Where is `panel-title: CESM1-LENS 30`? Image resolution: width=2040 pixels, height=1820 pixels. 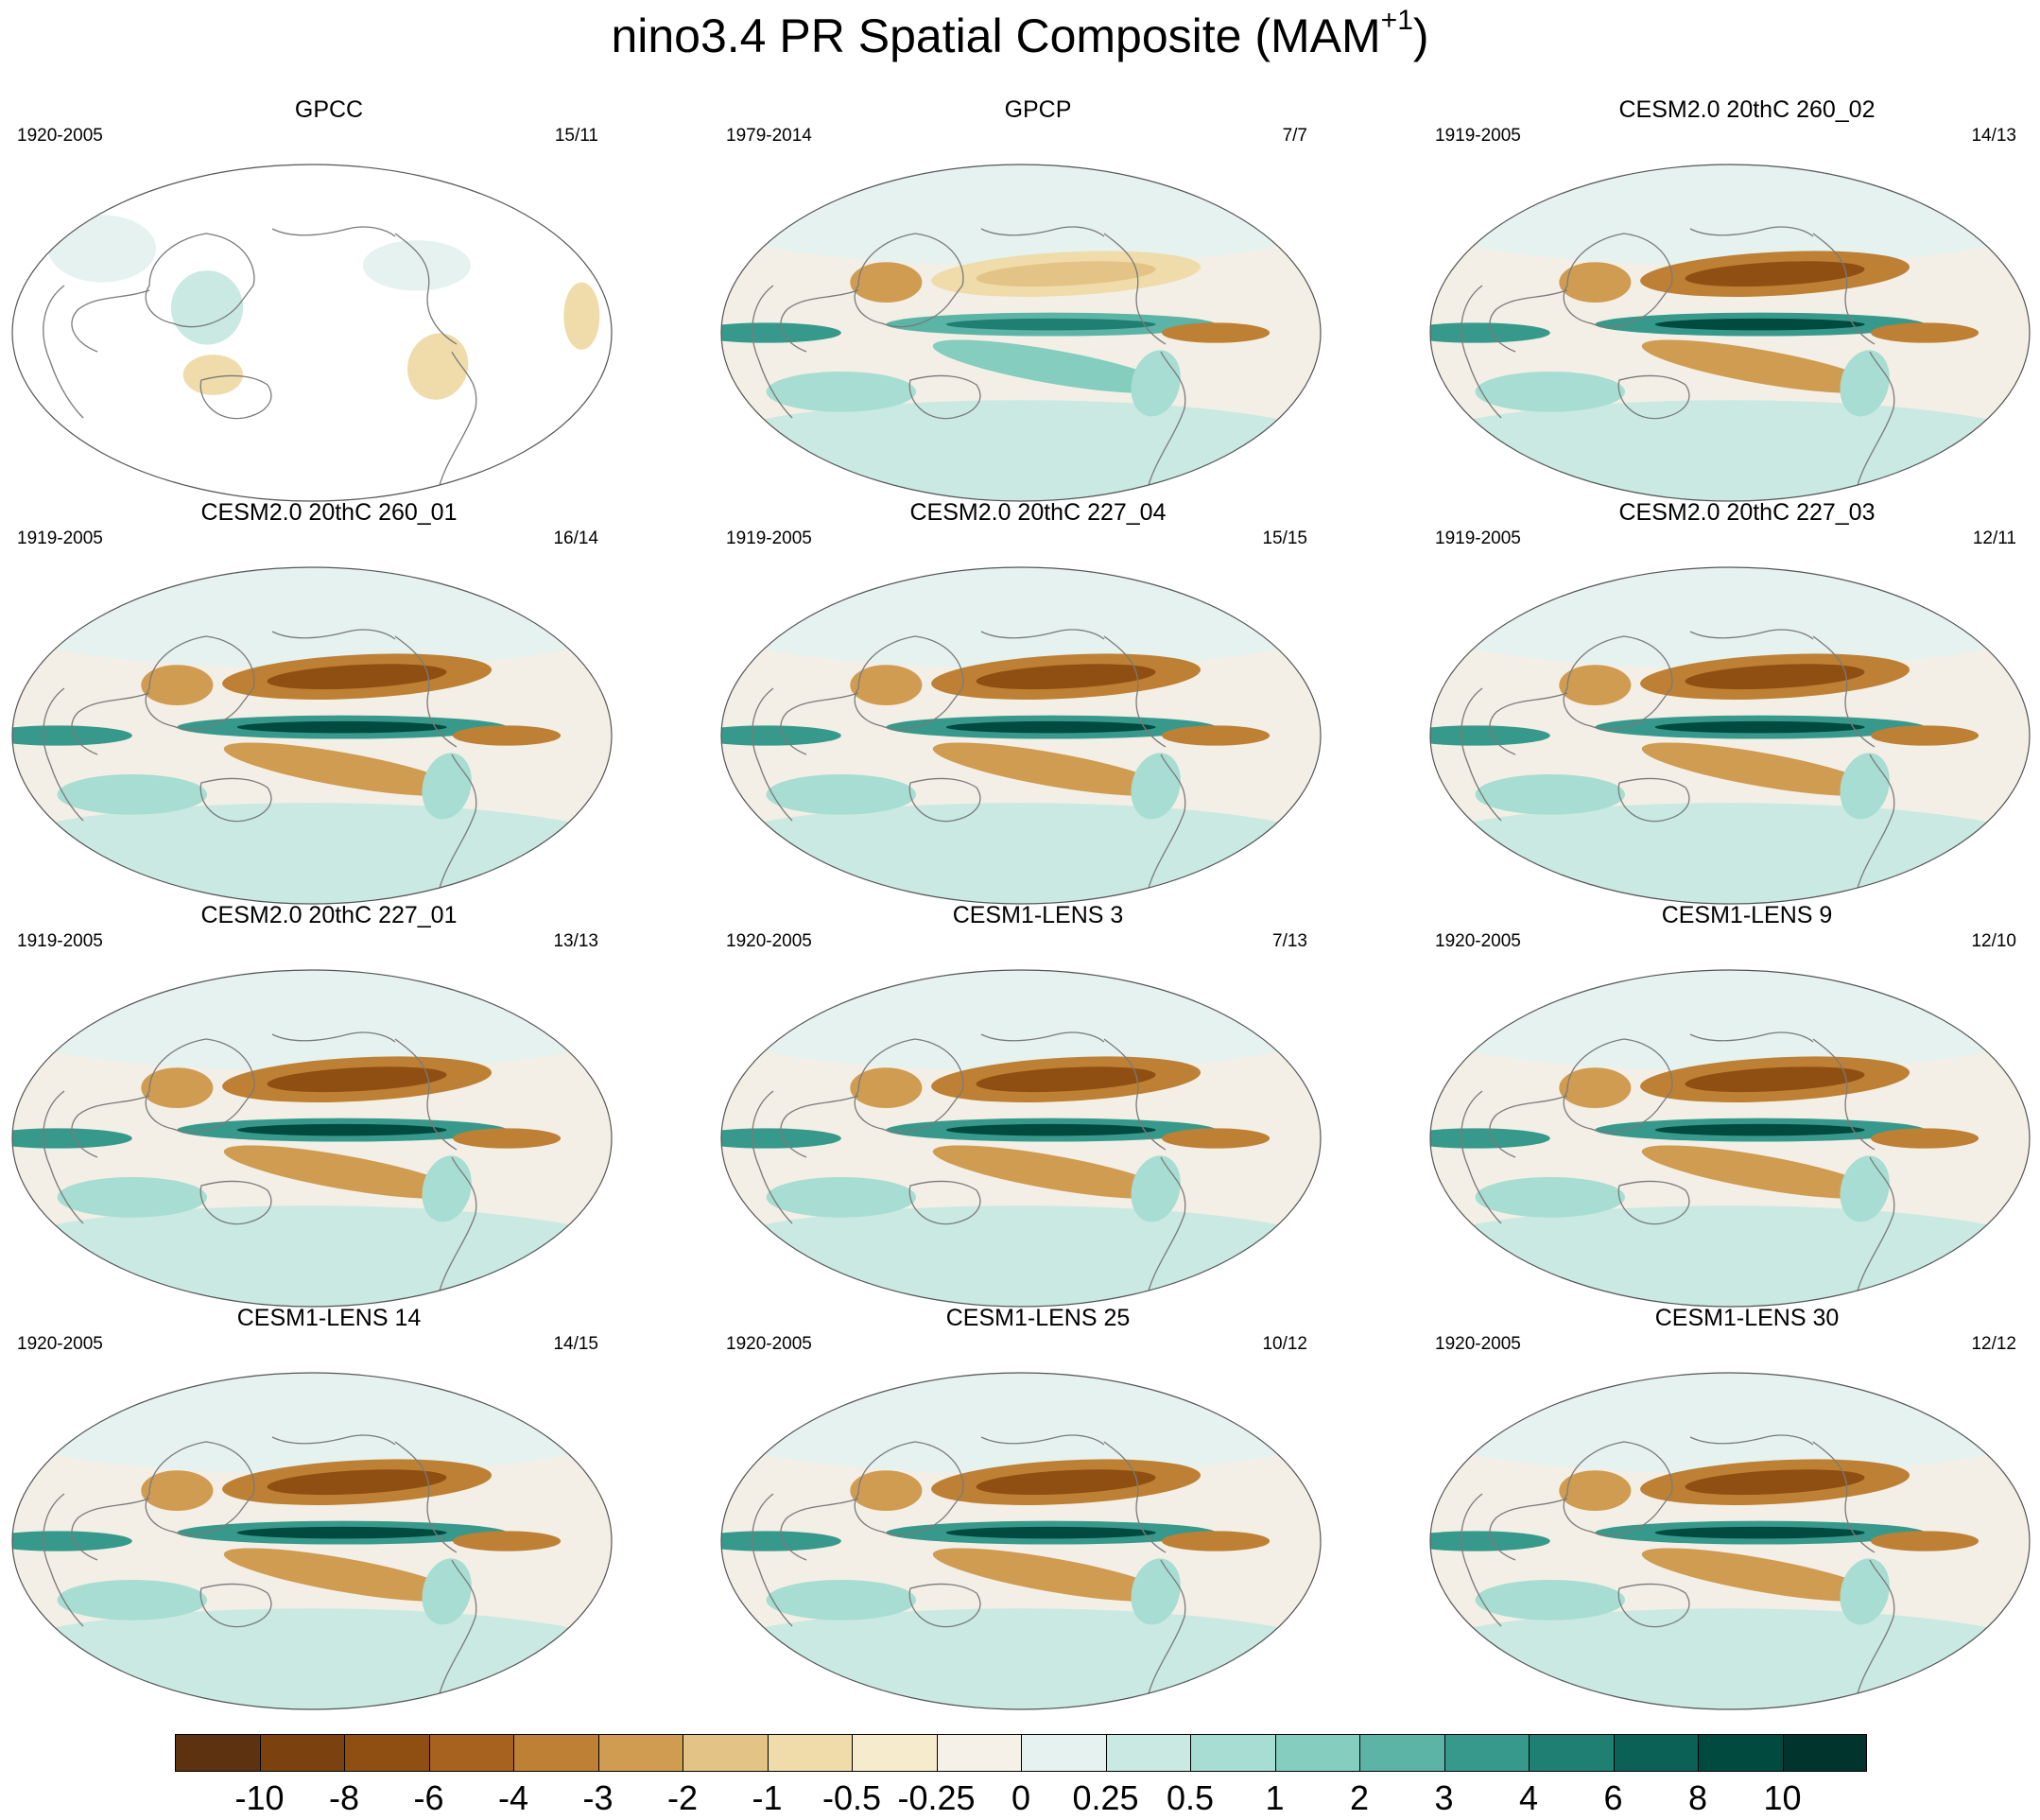
panel-title: CESM1-LENS 30 is located at coordinates (1747, 1318).